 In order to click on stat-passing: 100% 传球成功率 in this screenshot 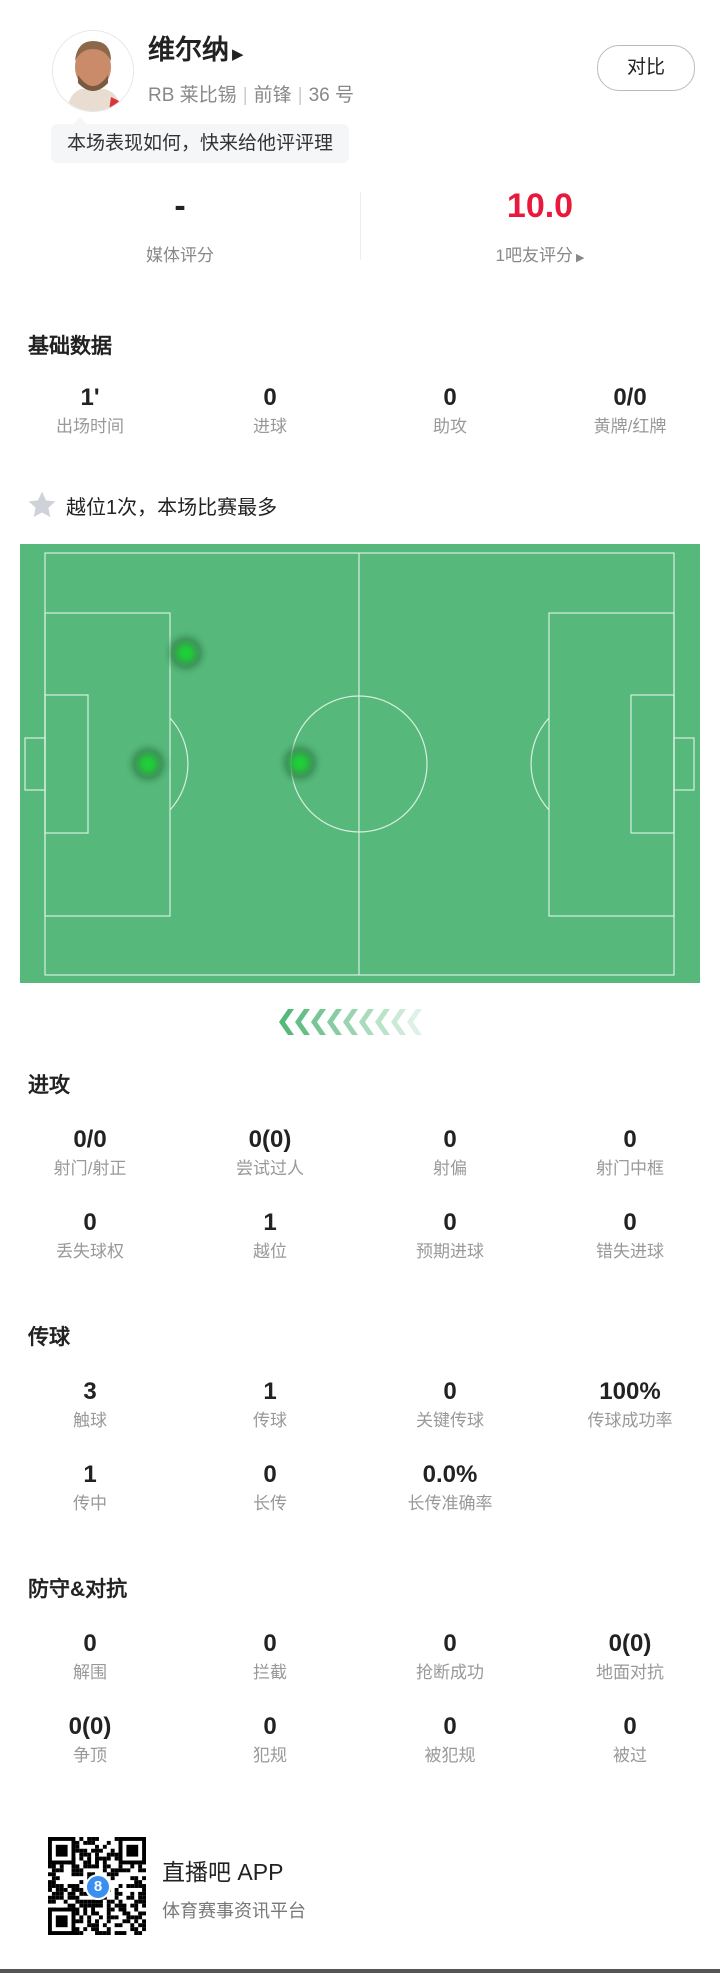, I will do `click(630, 1405)`.